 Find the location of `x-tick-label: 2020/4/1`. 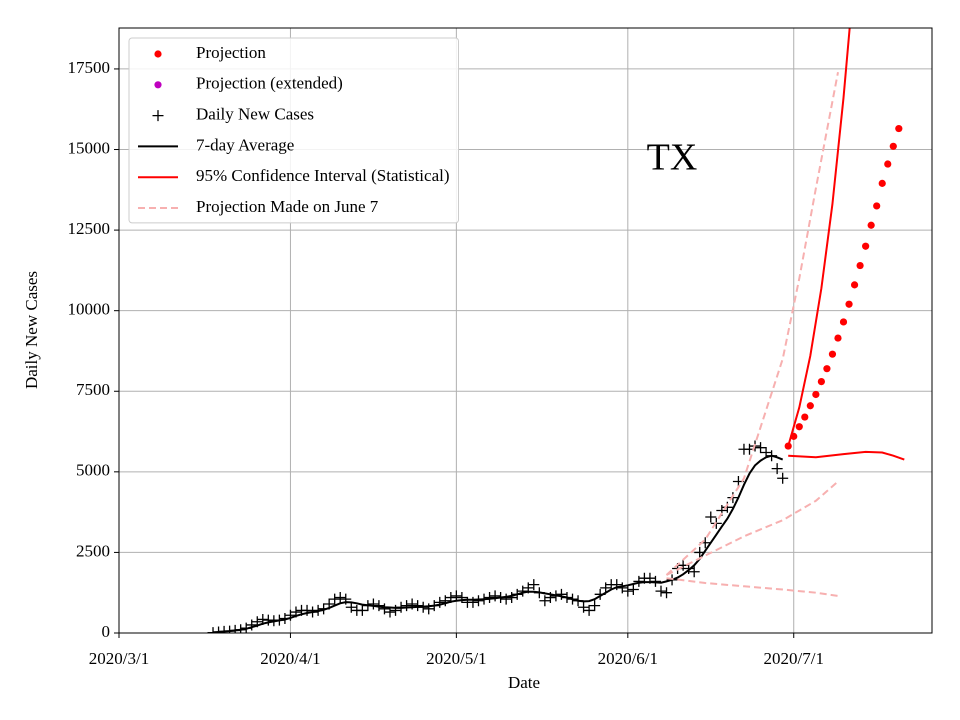

x-tick-label: 2020/4/1 is located at coordinates (290, 658).